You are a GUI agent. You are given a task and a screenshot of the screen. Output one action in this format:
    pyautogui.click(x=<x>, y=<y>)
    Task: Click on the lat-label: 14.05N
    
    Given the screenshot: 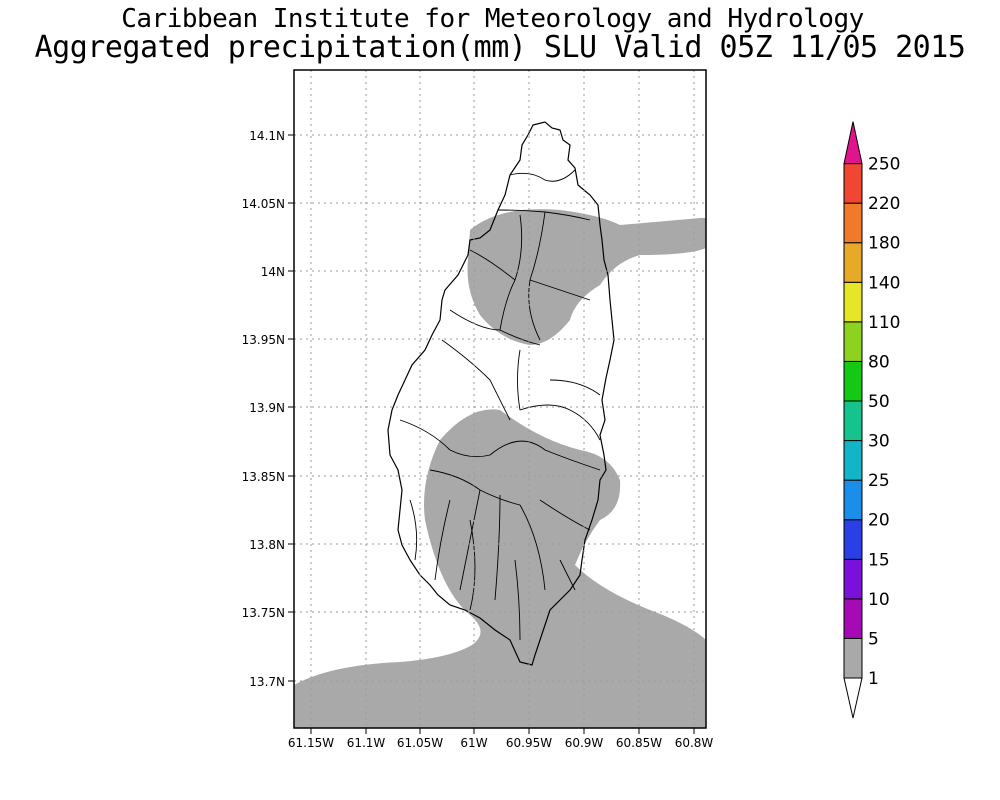 What is the action you would take?
    pyautogui.click(x=263, y=204)
    